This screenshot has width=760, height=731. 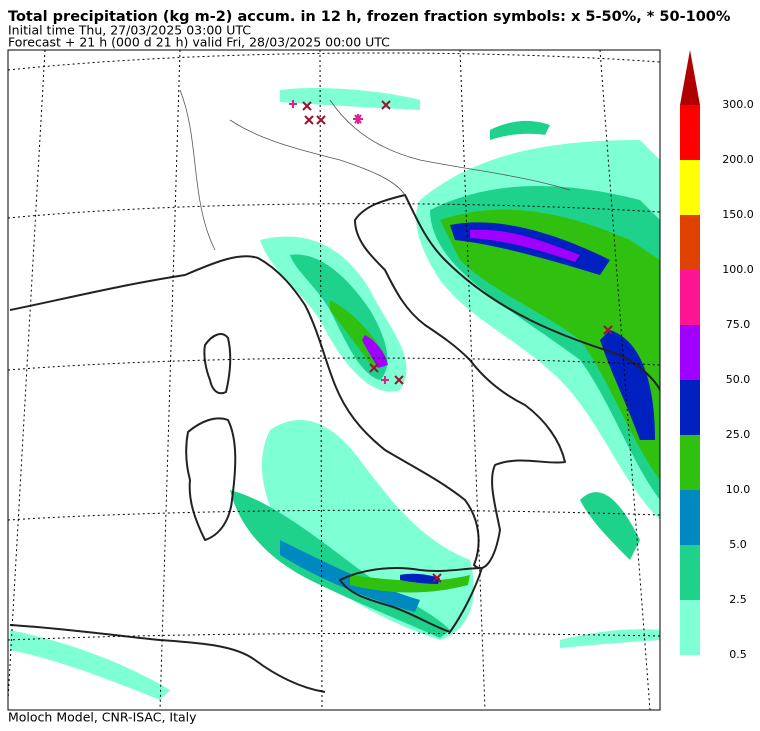 What do you see at coordinates (129, 30) in the screenshot?
I see `initial-time: Initial time Thu, 27/03/2025 03:00 UTC` at bounding box center [129, 30].